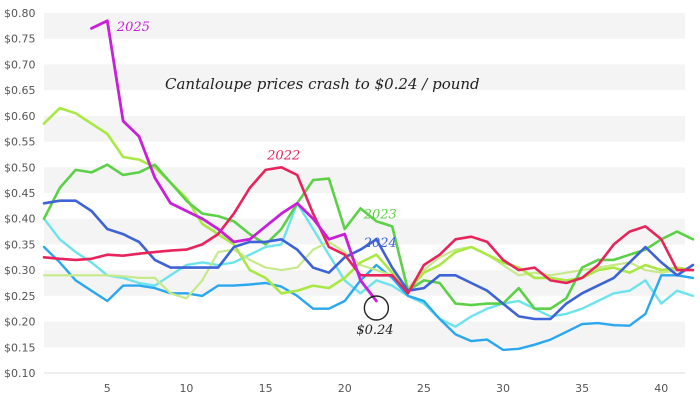  Describe the element at coordinates (20, 244) in the screenshot. I see `y-tick-label: $0.35` at that location.